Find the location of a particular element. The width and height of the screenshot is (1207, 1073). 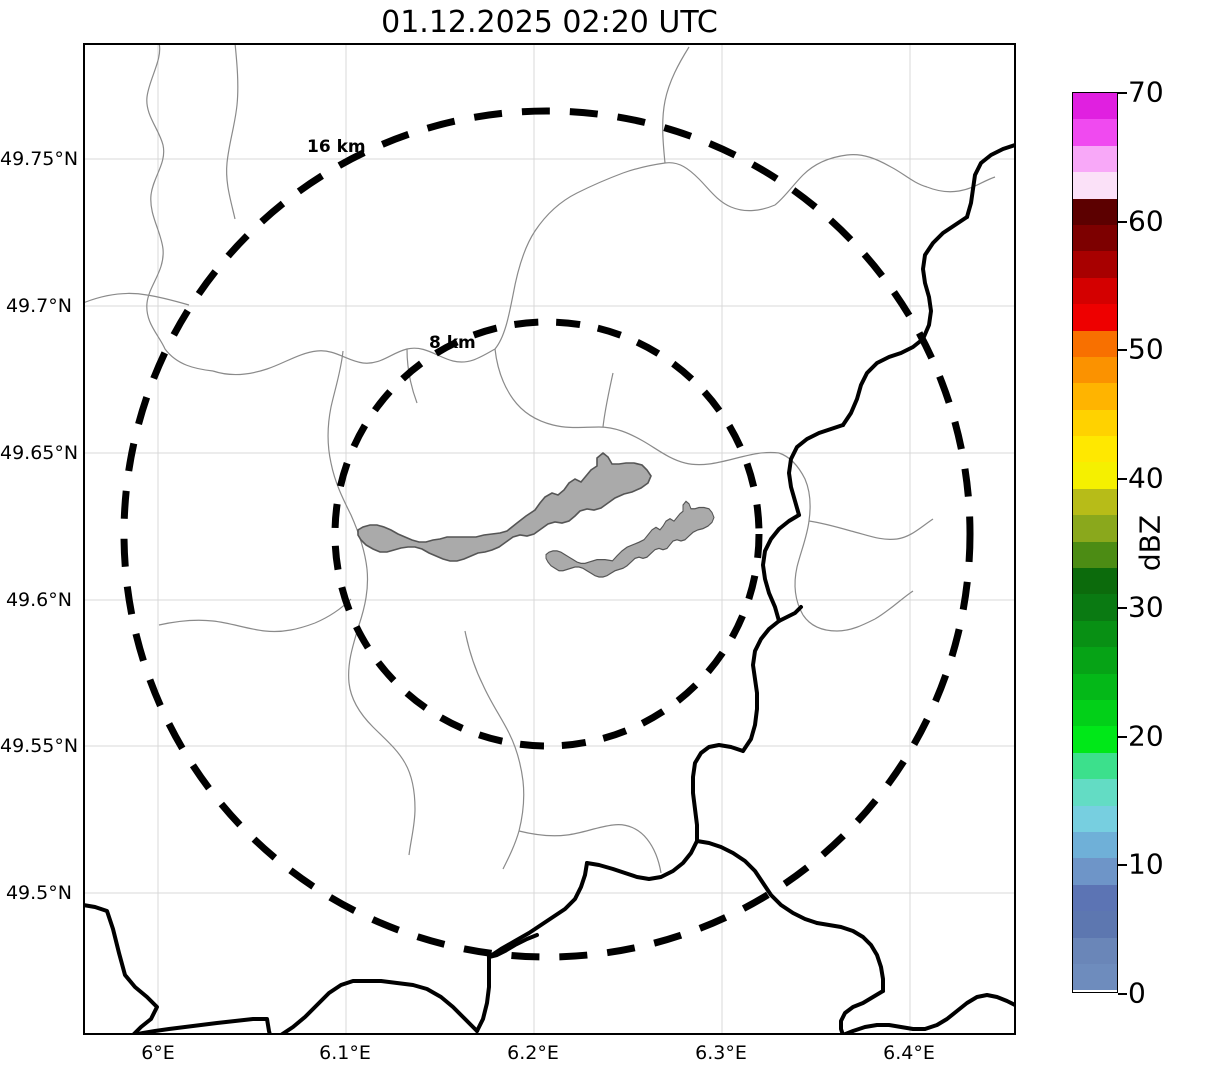

ytick-label-4: 49.55°N is located at coordinates (39, 746).